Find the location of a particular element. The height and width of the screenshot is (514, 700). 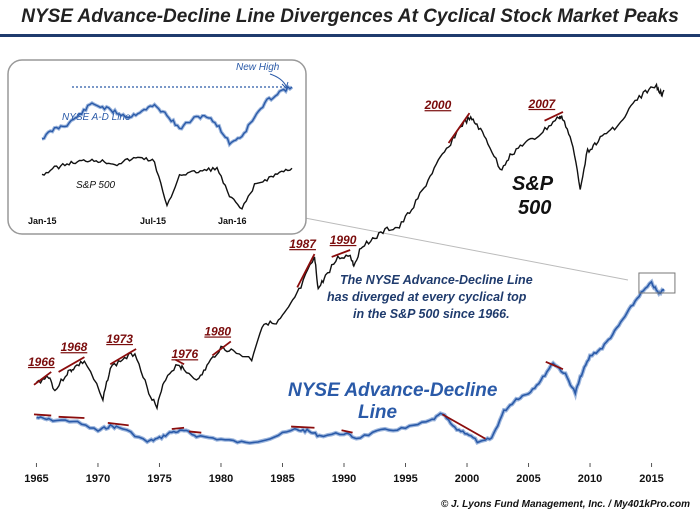

peak-label: 1987 is located at coordinates (303, 244).